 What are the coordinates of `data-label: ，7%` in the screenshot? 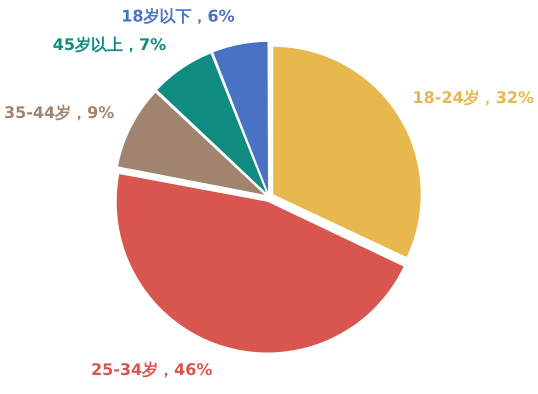 It's located at (144, 44).